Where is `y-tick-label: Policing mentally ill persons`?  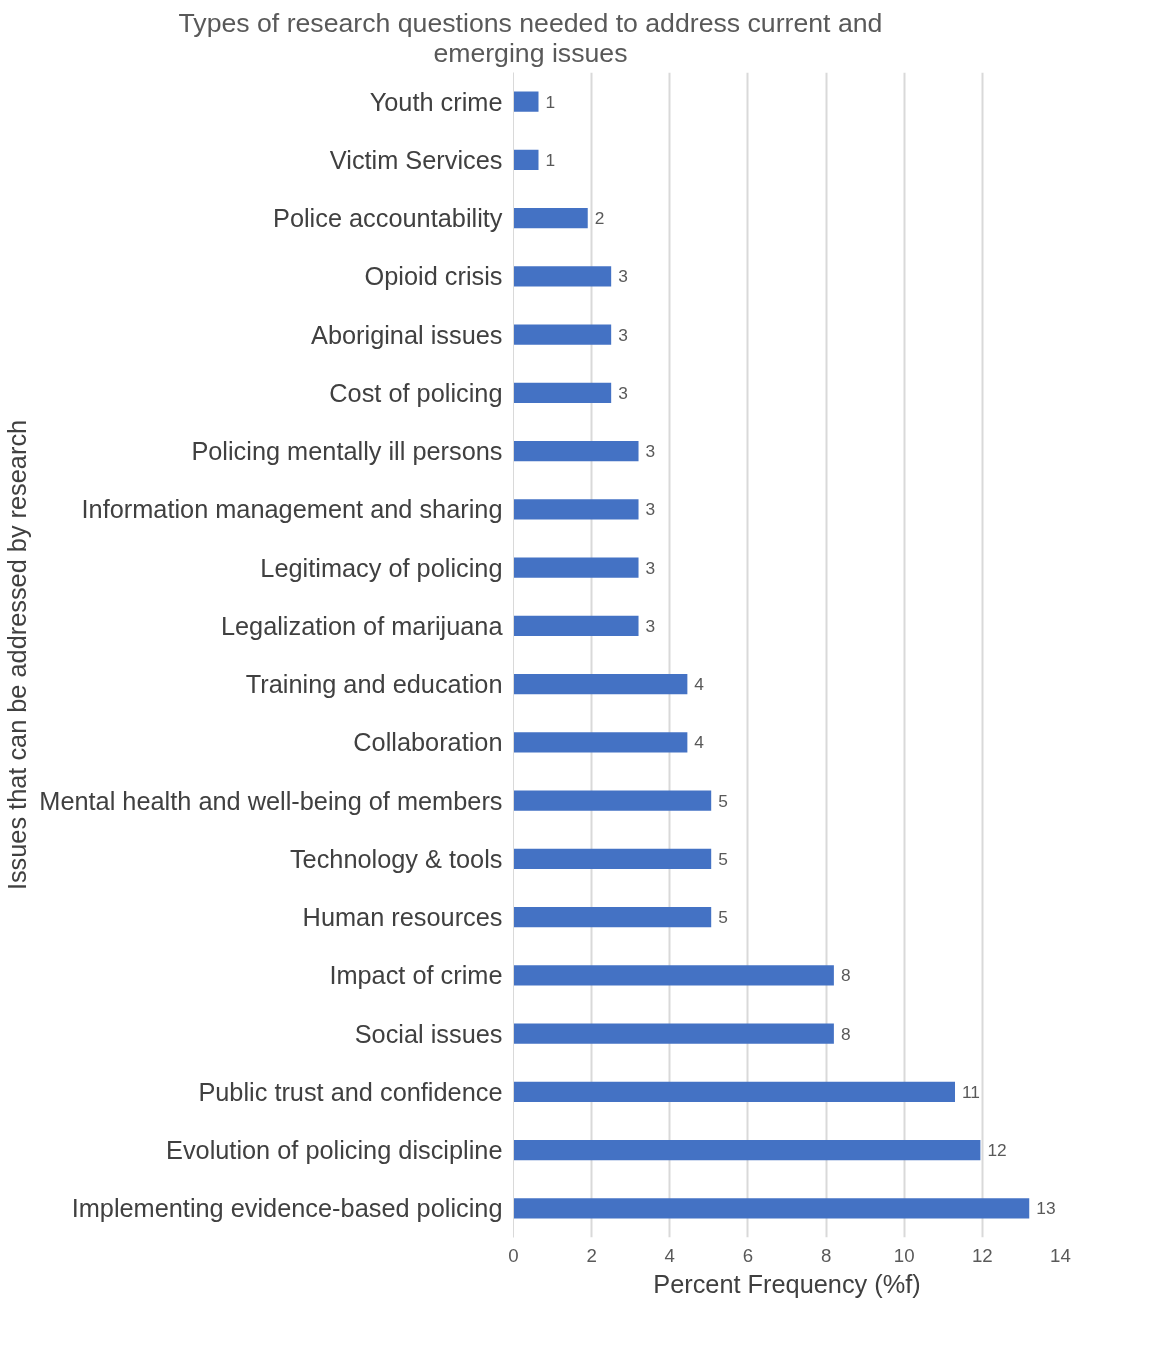
y-tick-label: Policing mentally ill persons is located at coordinates (347, 451).